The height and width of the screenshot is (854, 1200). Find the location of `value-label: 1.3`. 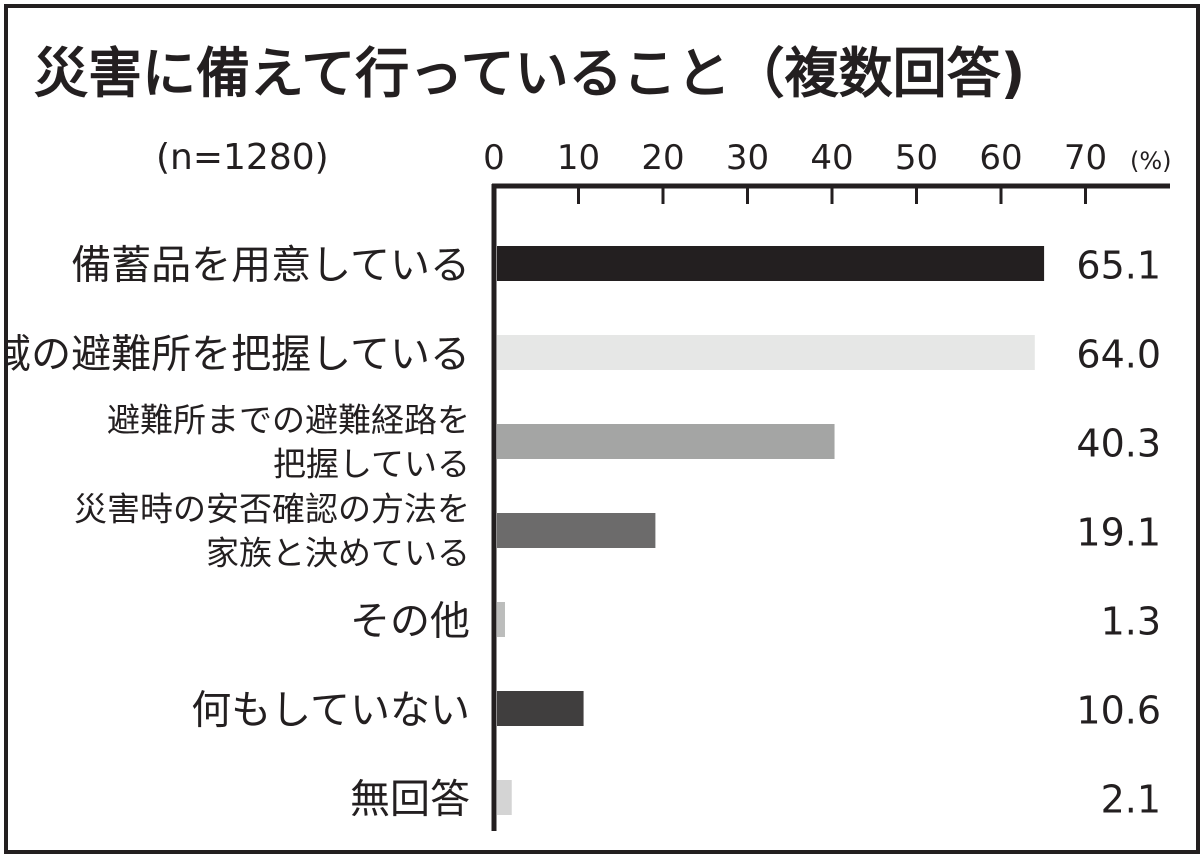

value-label: 1.3 is located at coordinates (1131, 622).